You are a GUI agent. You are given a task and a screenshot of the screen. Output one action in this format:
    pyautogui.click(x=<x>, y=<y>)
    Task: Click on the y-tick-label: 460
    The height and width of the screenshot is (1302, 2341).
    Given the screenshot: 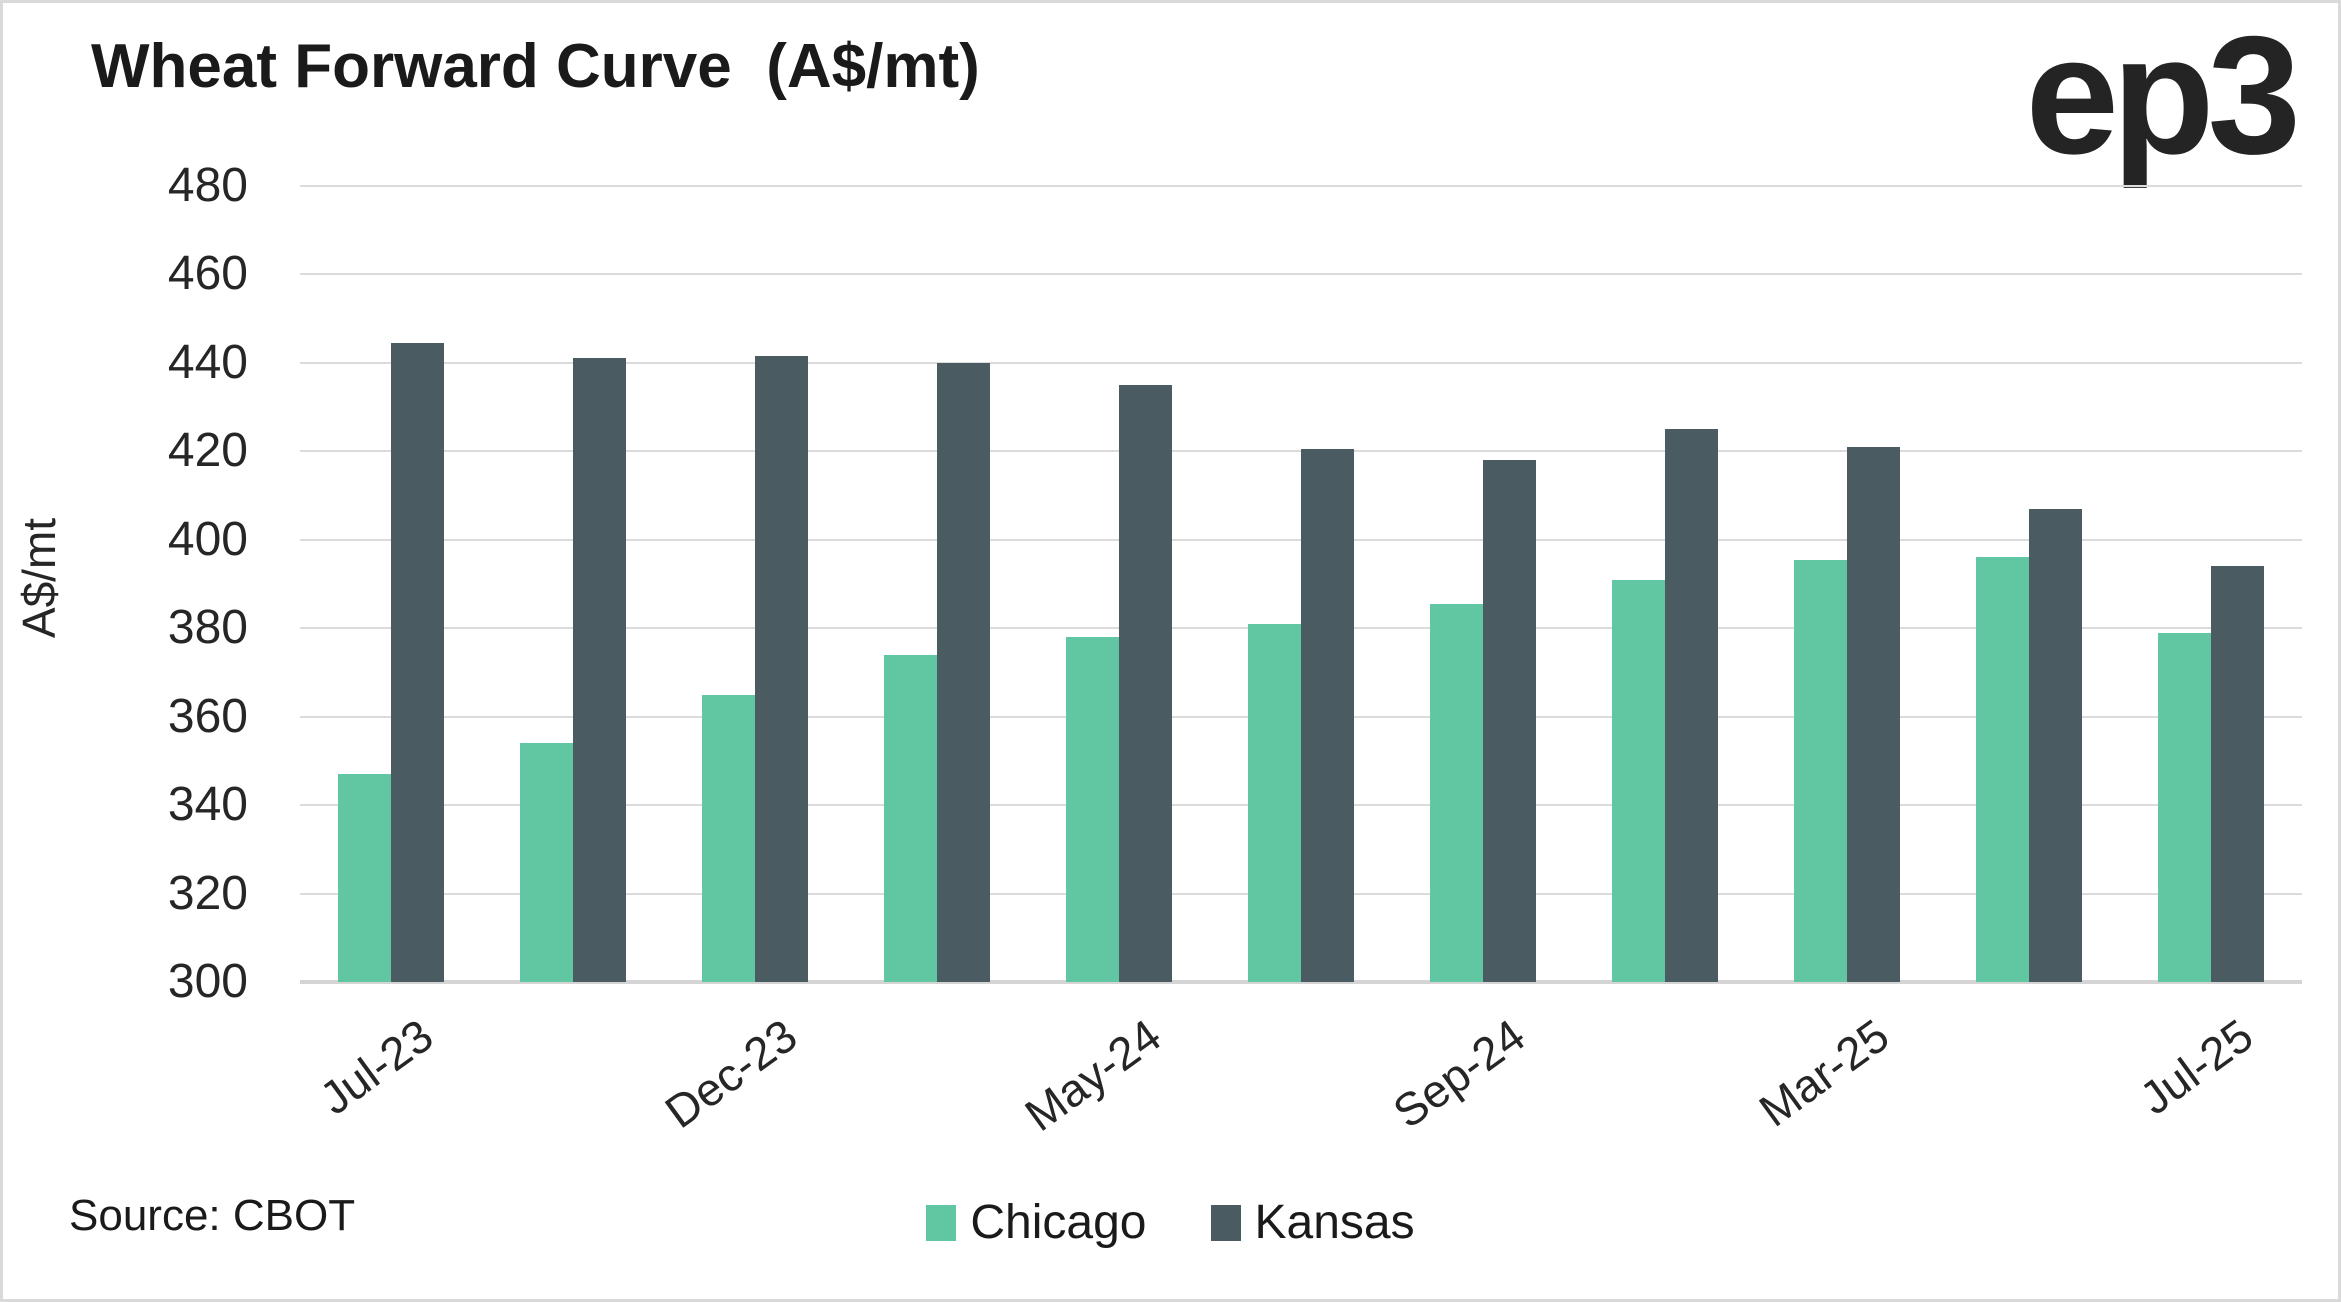 What is the action you would take?
    pyautogui.click(x=207, y=274)
    